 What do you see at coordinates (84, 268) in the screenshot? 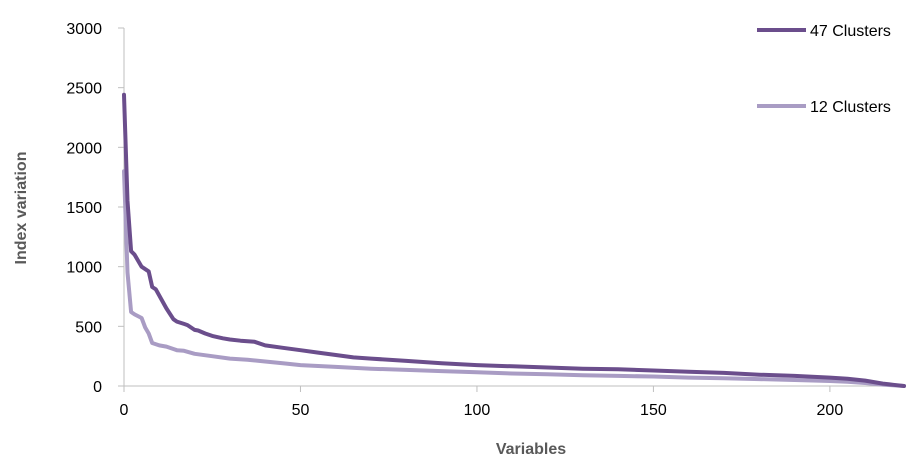
I see `y-tick-label: 1000` at bounding box center [84, 268].